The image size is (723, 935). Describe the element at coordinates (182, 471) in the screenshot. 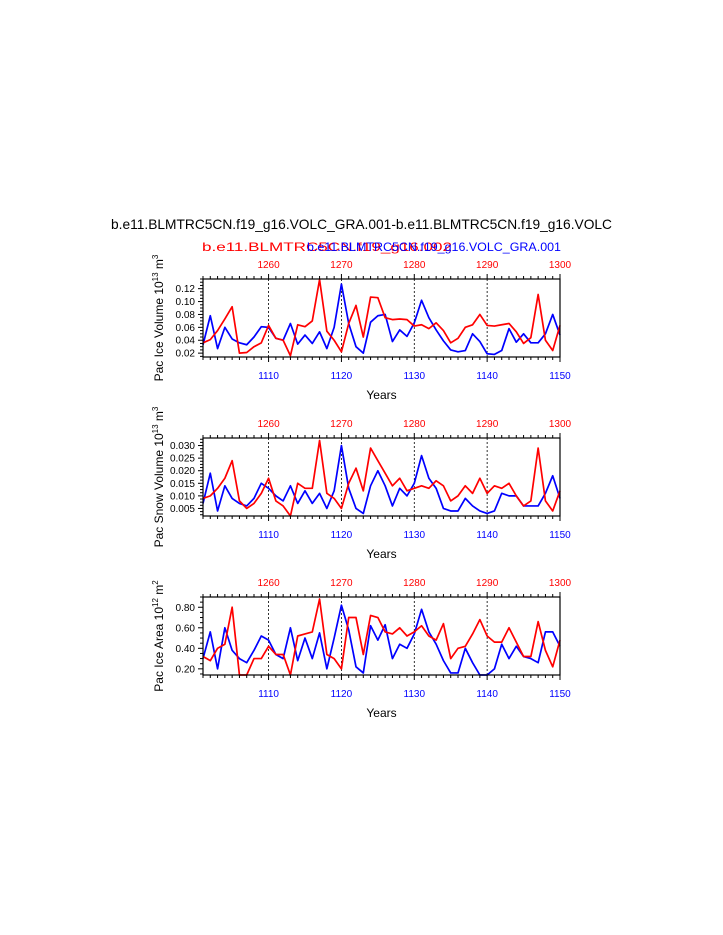

I see `y-tick-label: 0.020` at that location.